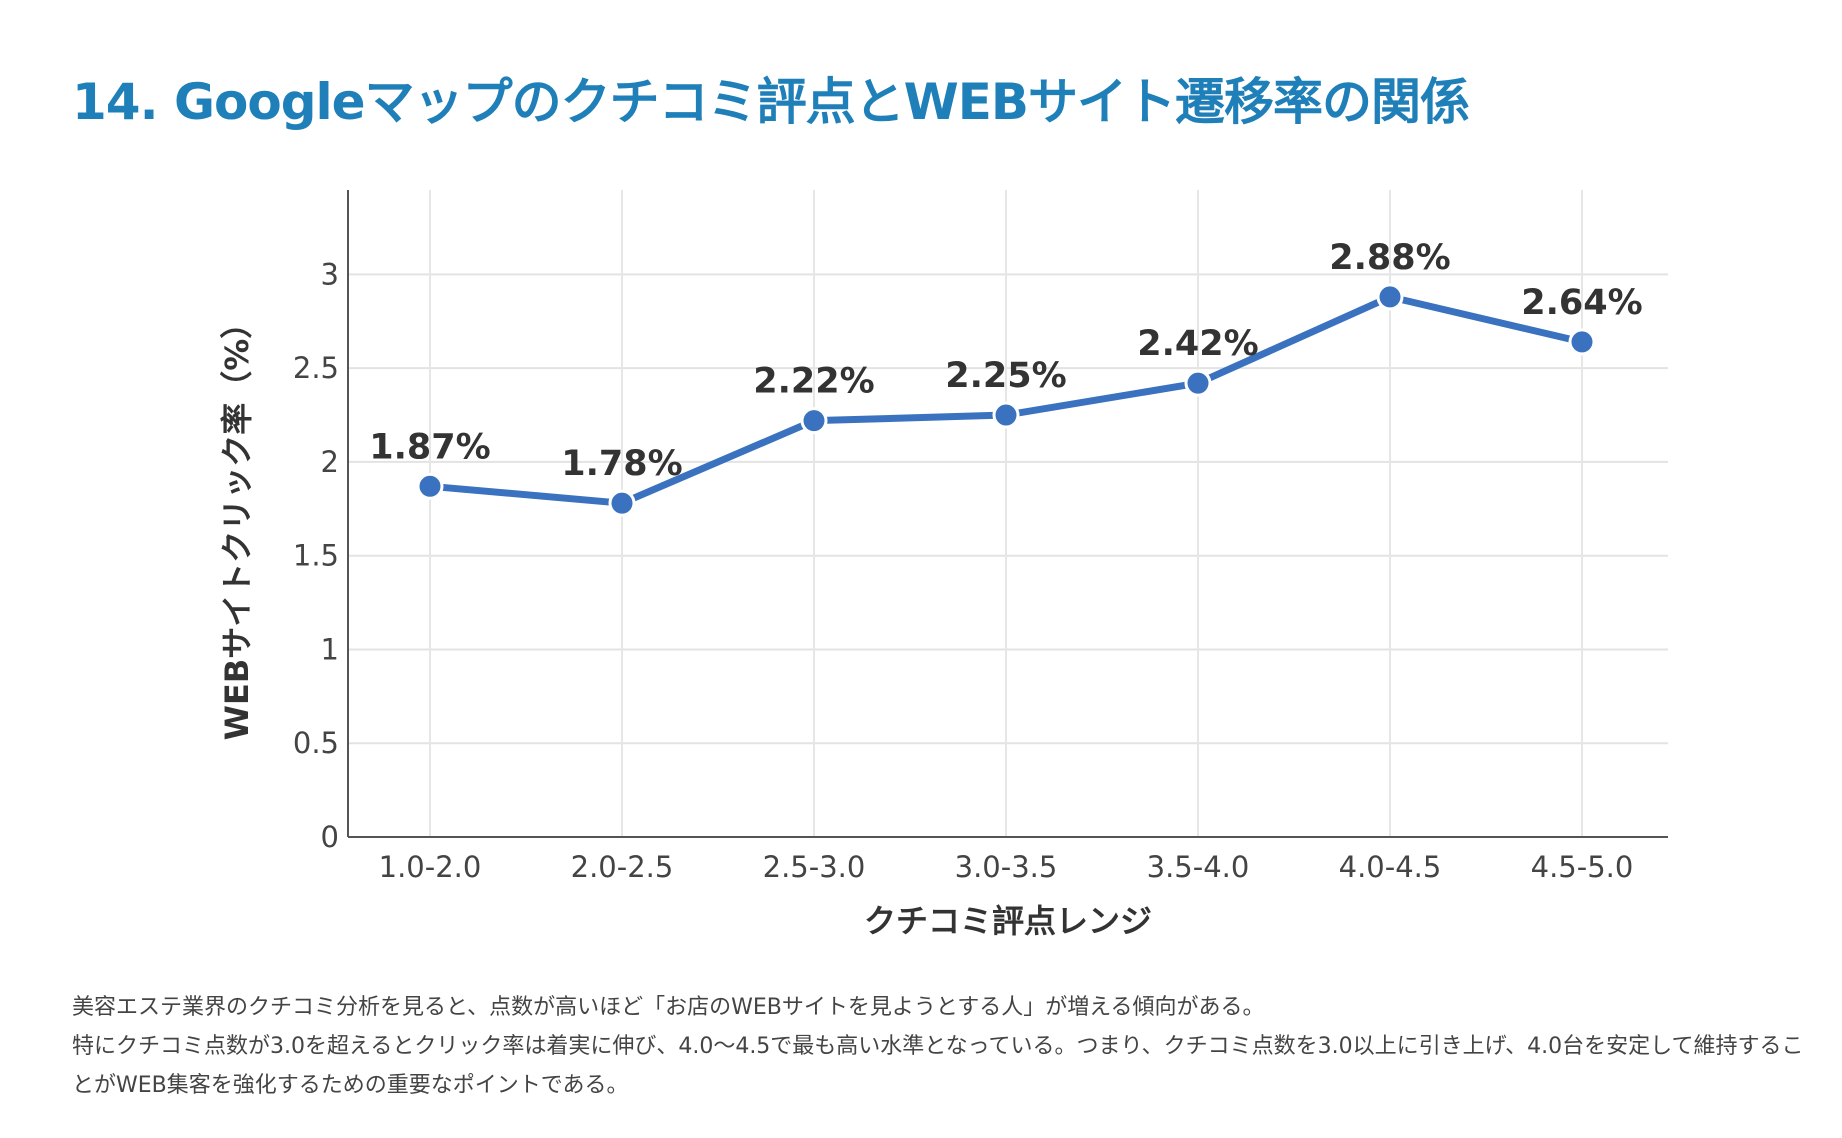 This screenshot has height=1138, width=1842. What do you see at coordinates (1197, 344) in the screenshot?
I see `data-label: 2.42%` at bounding box center [1197, 344].